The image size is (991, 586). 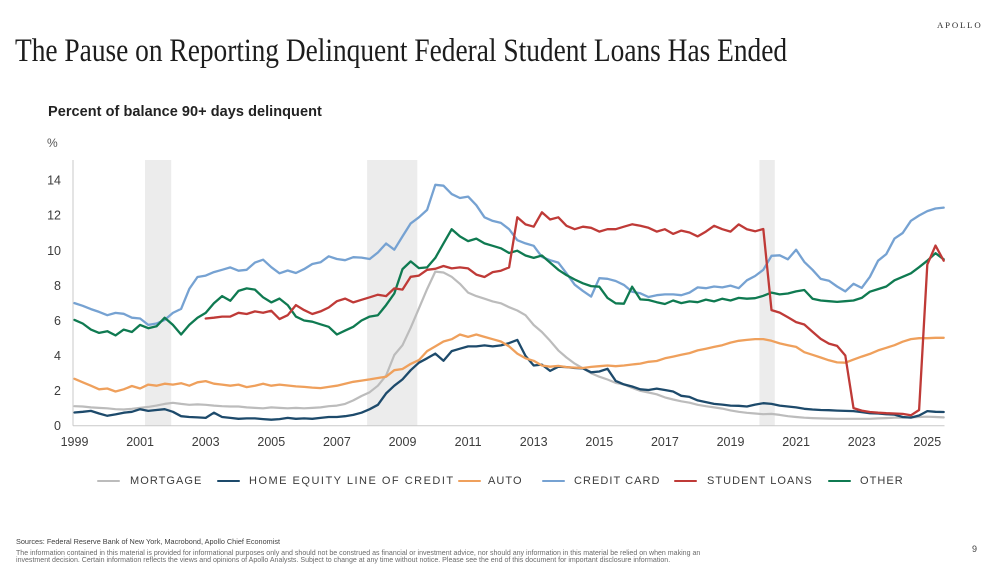 I want to click on svg-text: 8, so click(x=57, y=286).